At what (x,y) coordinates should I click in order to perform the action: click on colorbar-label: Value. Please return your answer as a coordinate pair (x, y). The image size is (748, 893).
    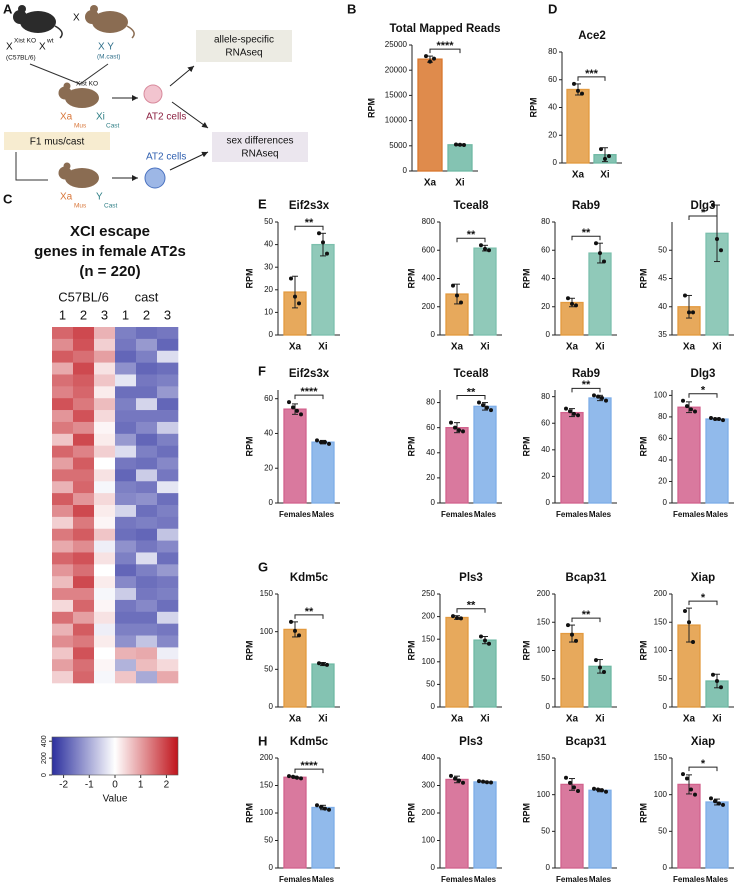
    Looking at the image, I should click on (115, 799).